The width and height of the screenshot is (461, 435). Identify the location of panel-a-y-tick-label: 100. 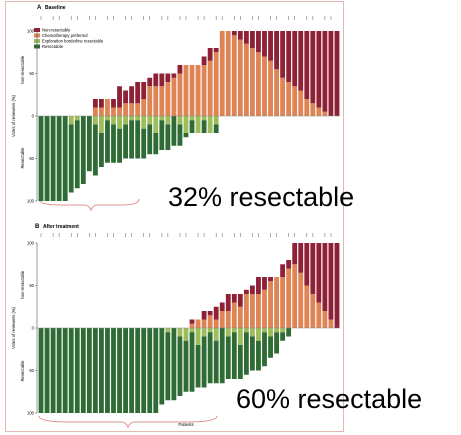
(31, 31).